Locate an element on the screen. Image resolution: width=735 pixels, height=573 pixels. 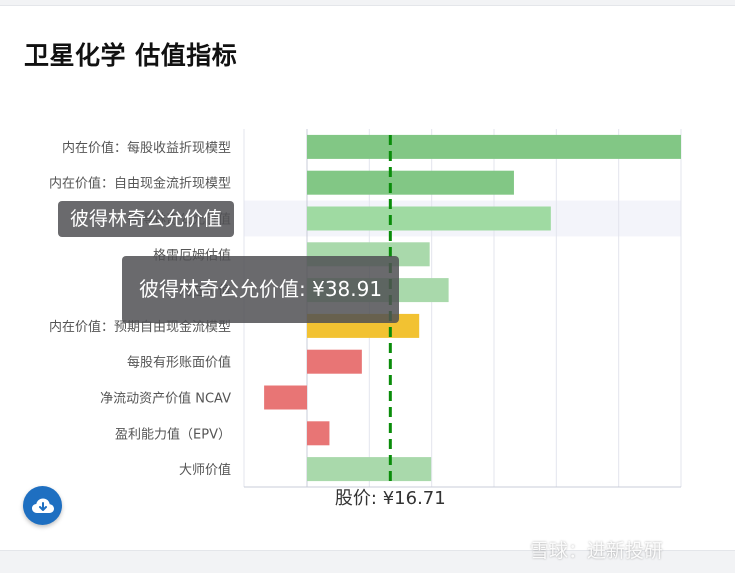
page-title: 卫星化学 估值指标 is located at coordinates (131, 55).